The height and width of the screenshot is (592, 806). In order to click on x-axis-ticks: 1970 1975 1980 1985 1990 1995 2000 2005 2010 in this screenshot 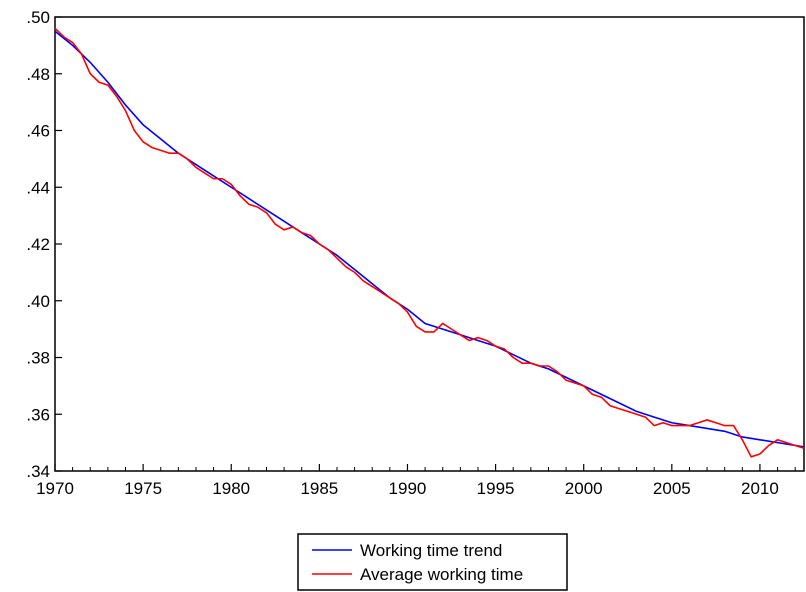, I will do `click(416, 481)`.